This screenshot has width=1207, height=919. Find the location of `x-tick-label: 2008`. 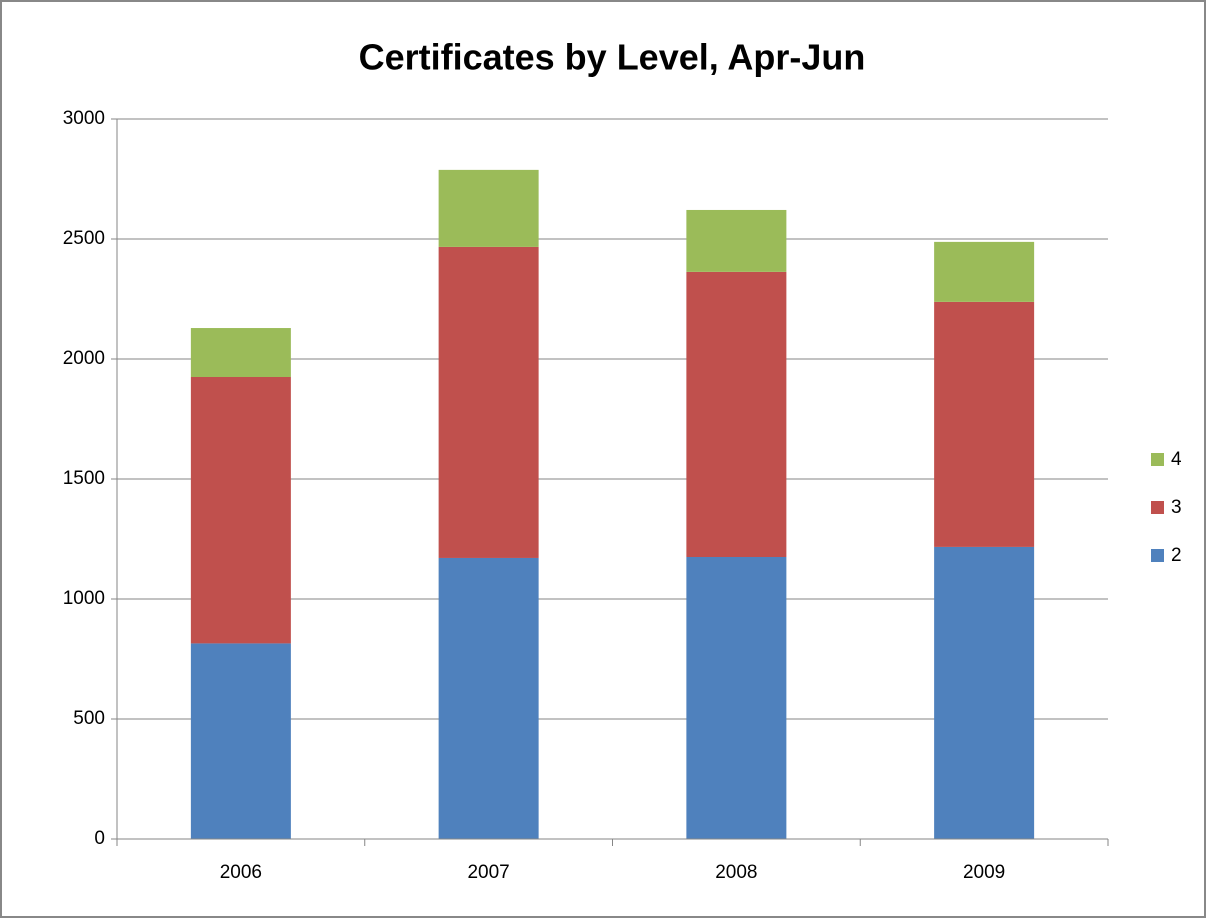

x-tick-label: 2008 is located at coordinates (736, 872).